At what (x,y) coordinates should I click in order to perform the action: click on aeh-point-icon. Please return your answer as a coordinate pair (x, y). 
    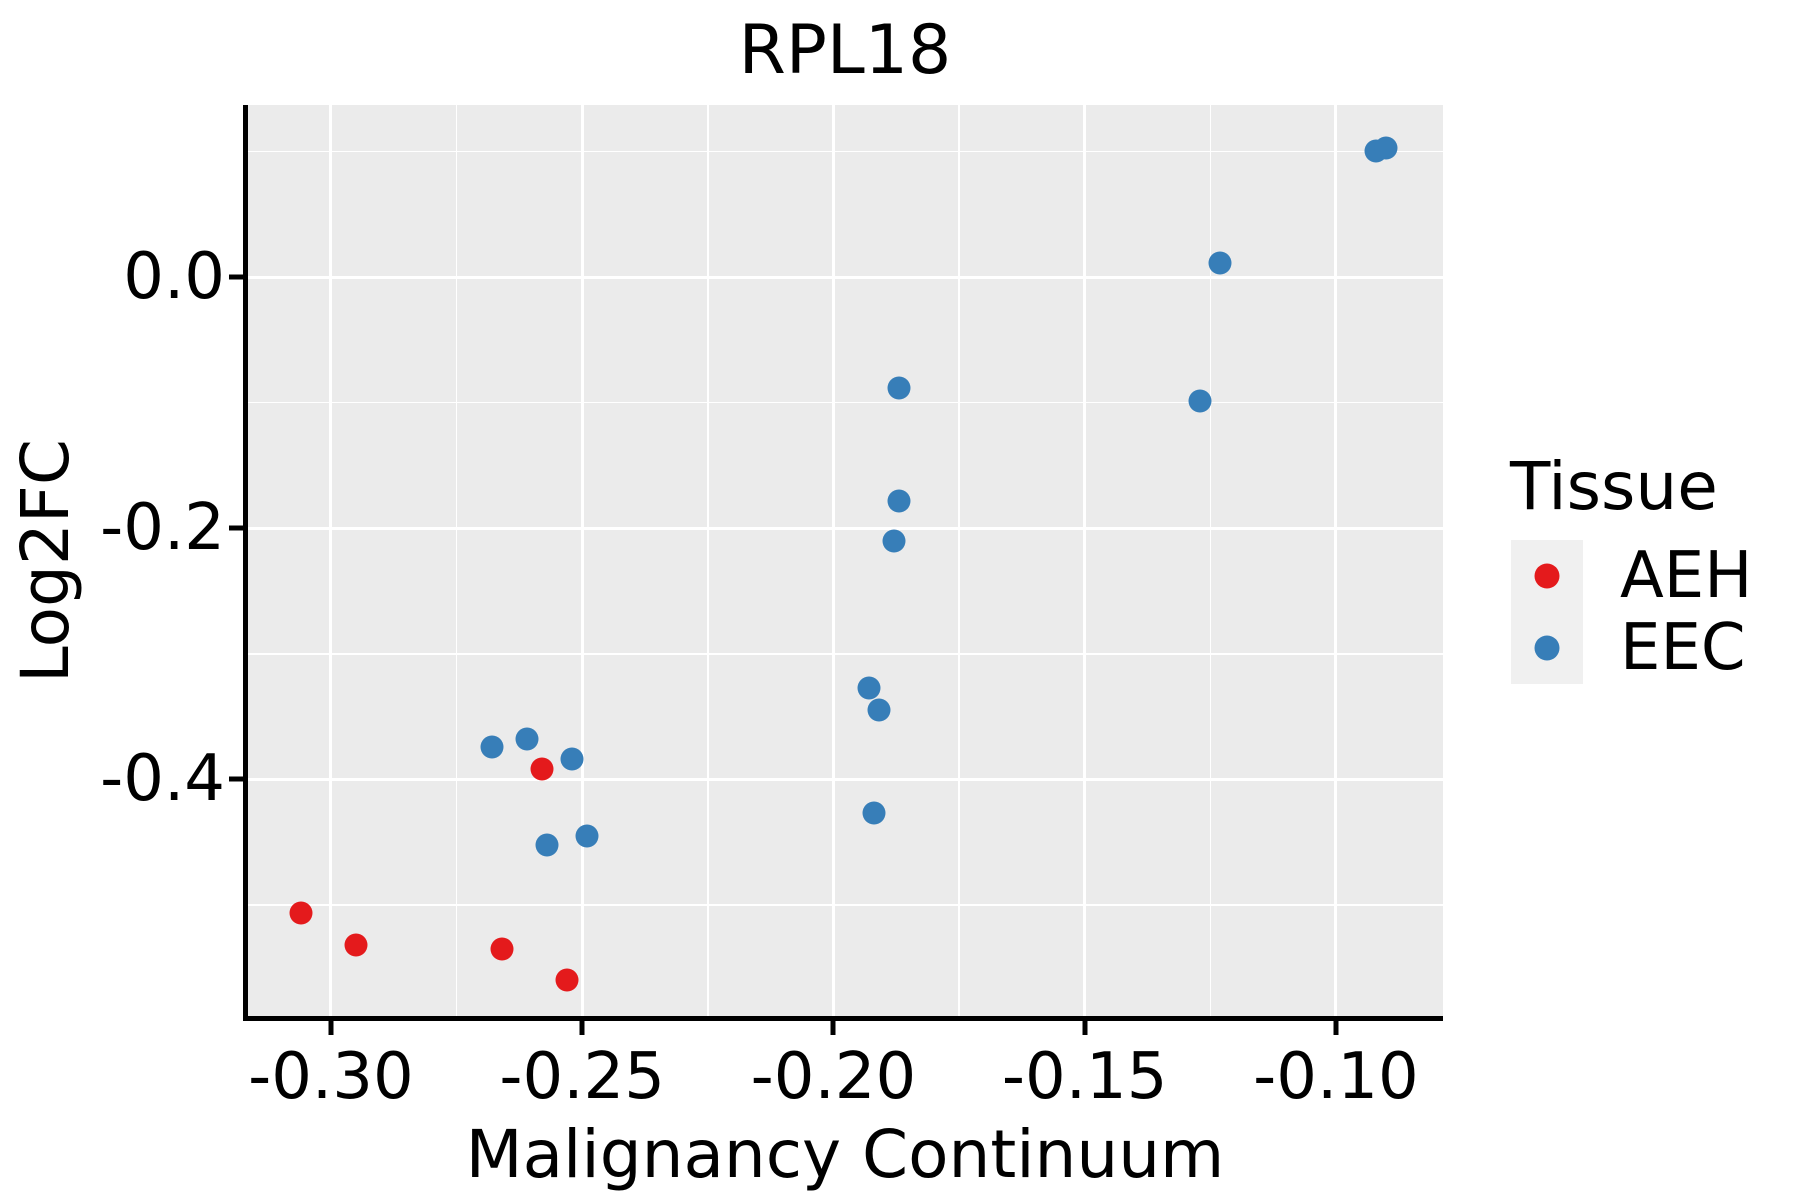
    Looking at the image, I should click on (1547, 576).